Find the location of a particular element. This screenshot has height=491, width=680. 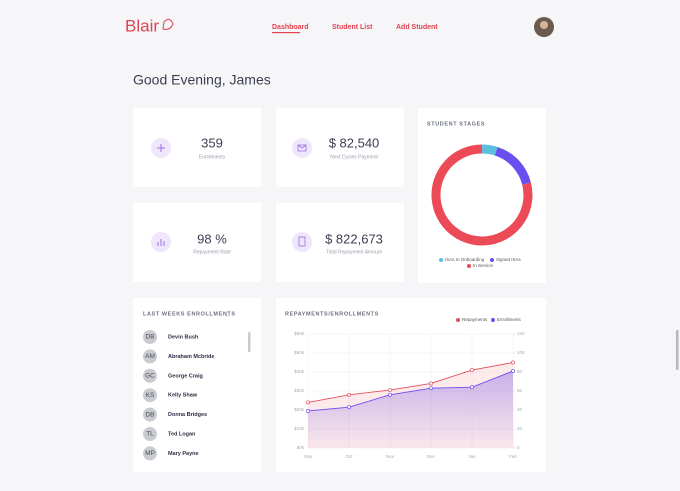

stat-label: Next Cycles Payment is located at coordinates (354, 157).